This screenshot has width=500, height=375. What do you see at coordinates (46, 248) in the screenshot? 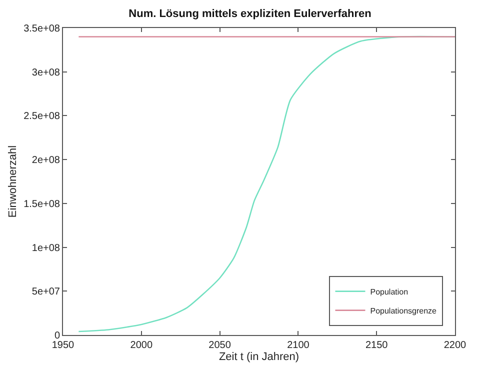
I see `y-tick-label: 1e+08` at bounding box center [46, 248].